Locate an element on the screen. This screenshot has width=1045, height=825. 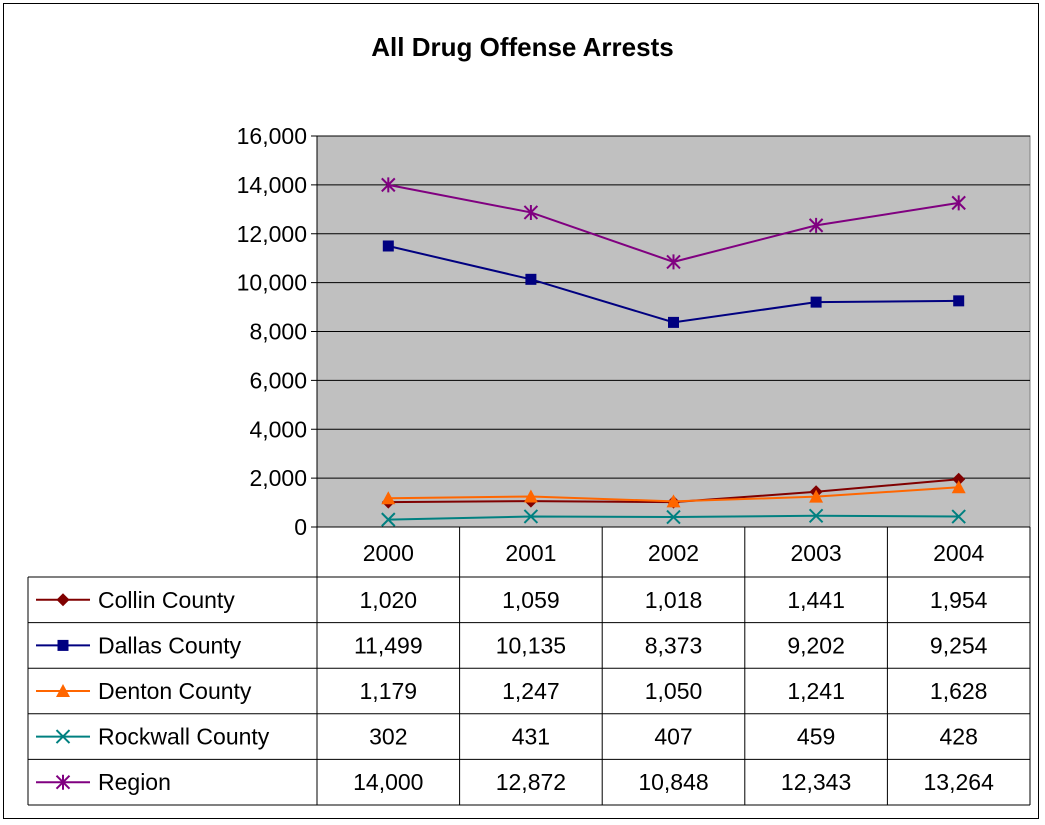
table-cell-value: 8,373 is located at coordinates (674, 645).